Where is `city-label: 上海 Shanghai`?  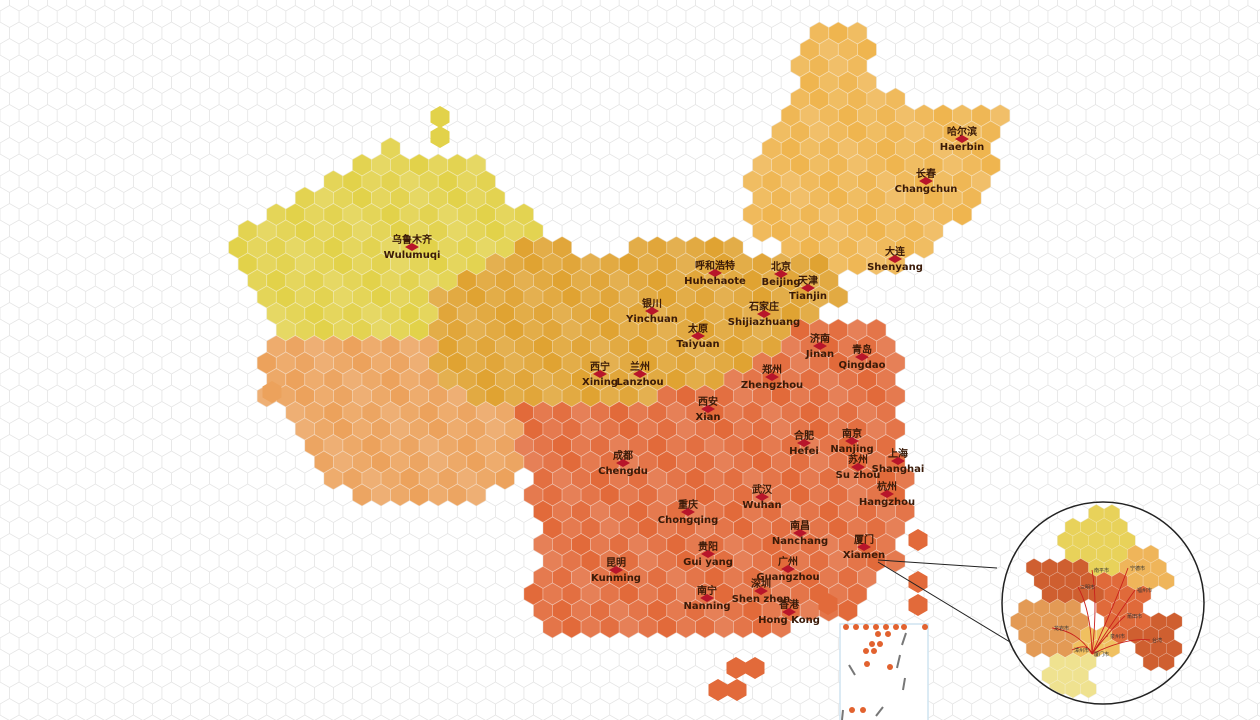 city-label: 上海 Shanghai is located at coordinates (898, 462).